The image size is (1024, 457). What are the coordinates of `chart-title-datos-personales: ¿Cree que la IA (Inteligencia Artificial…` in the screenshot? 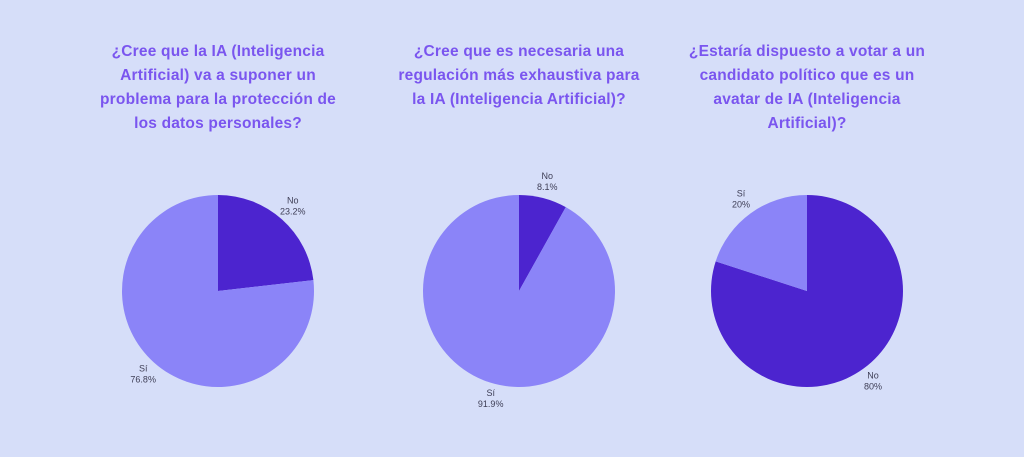 It's located at (218, 87).